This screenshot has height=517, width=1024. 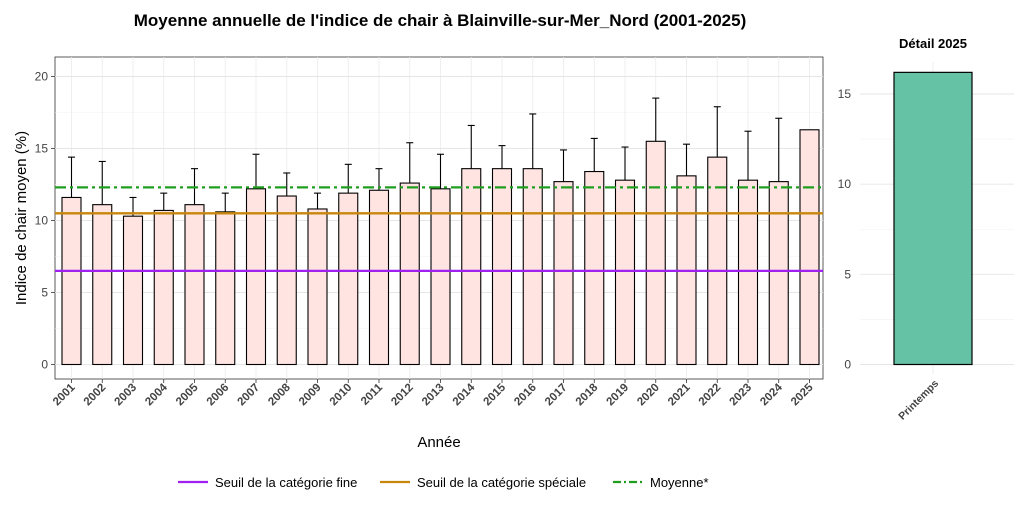 What do you see at coordinates (779, 149) in the screenshot?
I see `error-bar-2024` at bounding box center [779, 149].